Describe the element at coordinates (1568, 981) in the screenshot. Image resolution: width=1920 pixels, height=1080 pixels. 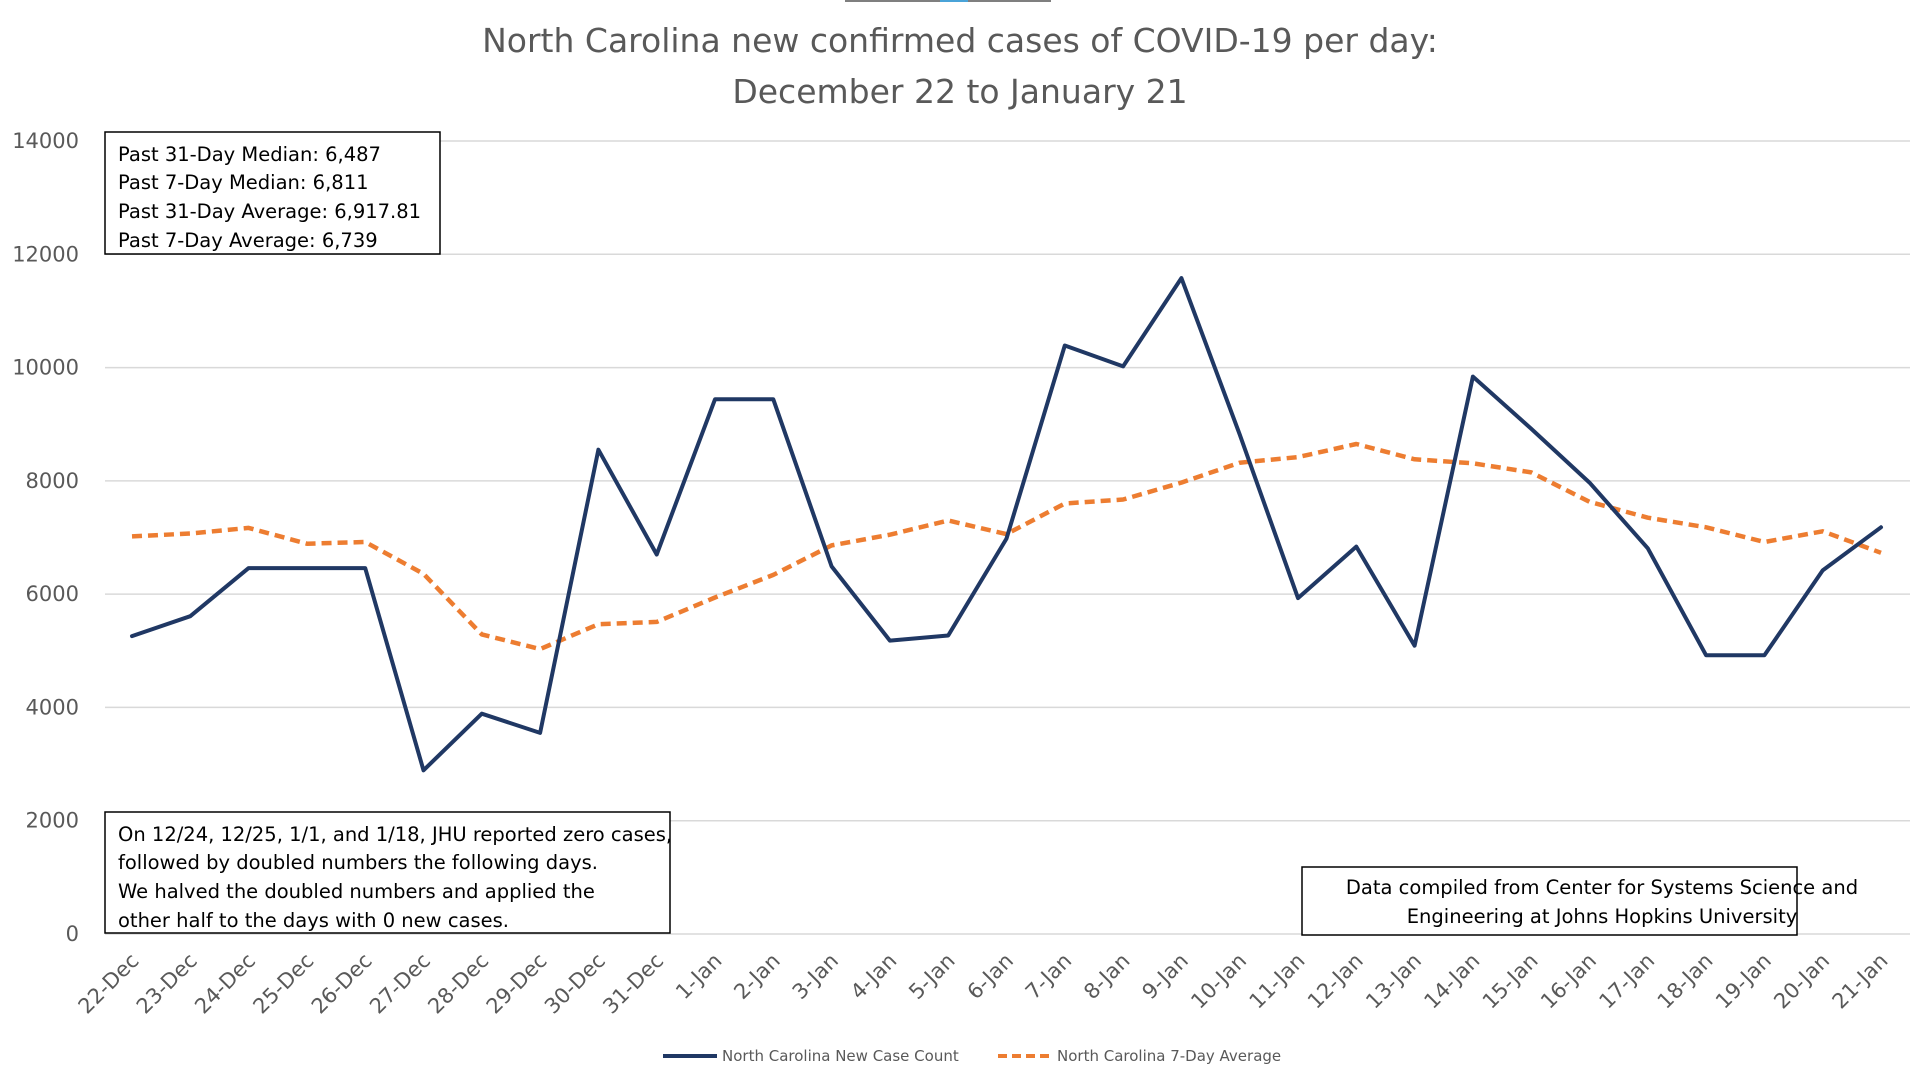
I see `x-tick-label: 16-Jan` at that location.